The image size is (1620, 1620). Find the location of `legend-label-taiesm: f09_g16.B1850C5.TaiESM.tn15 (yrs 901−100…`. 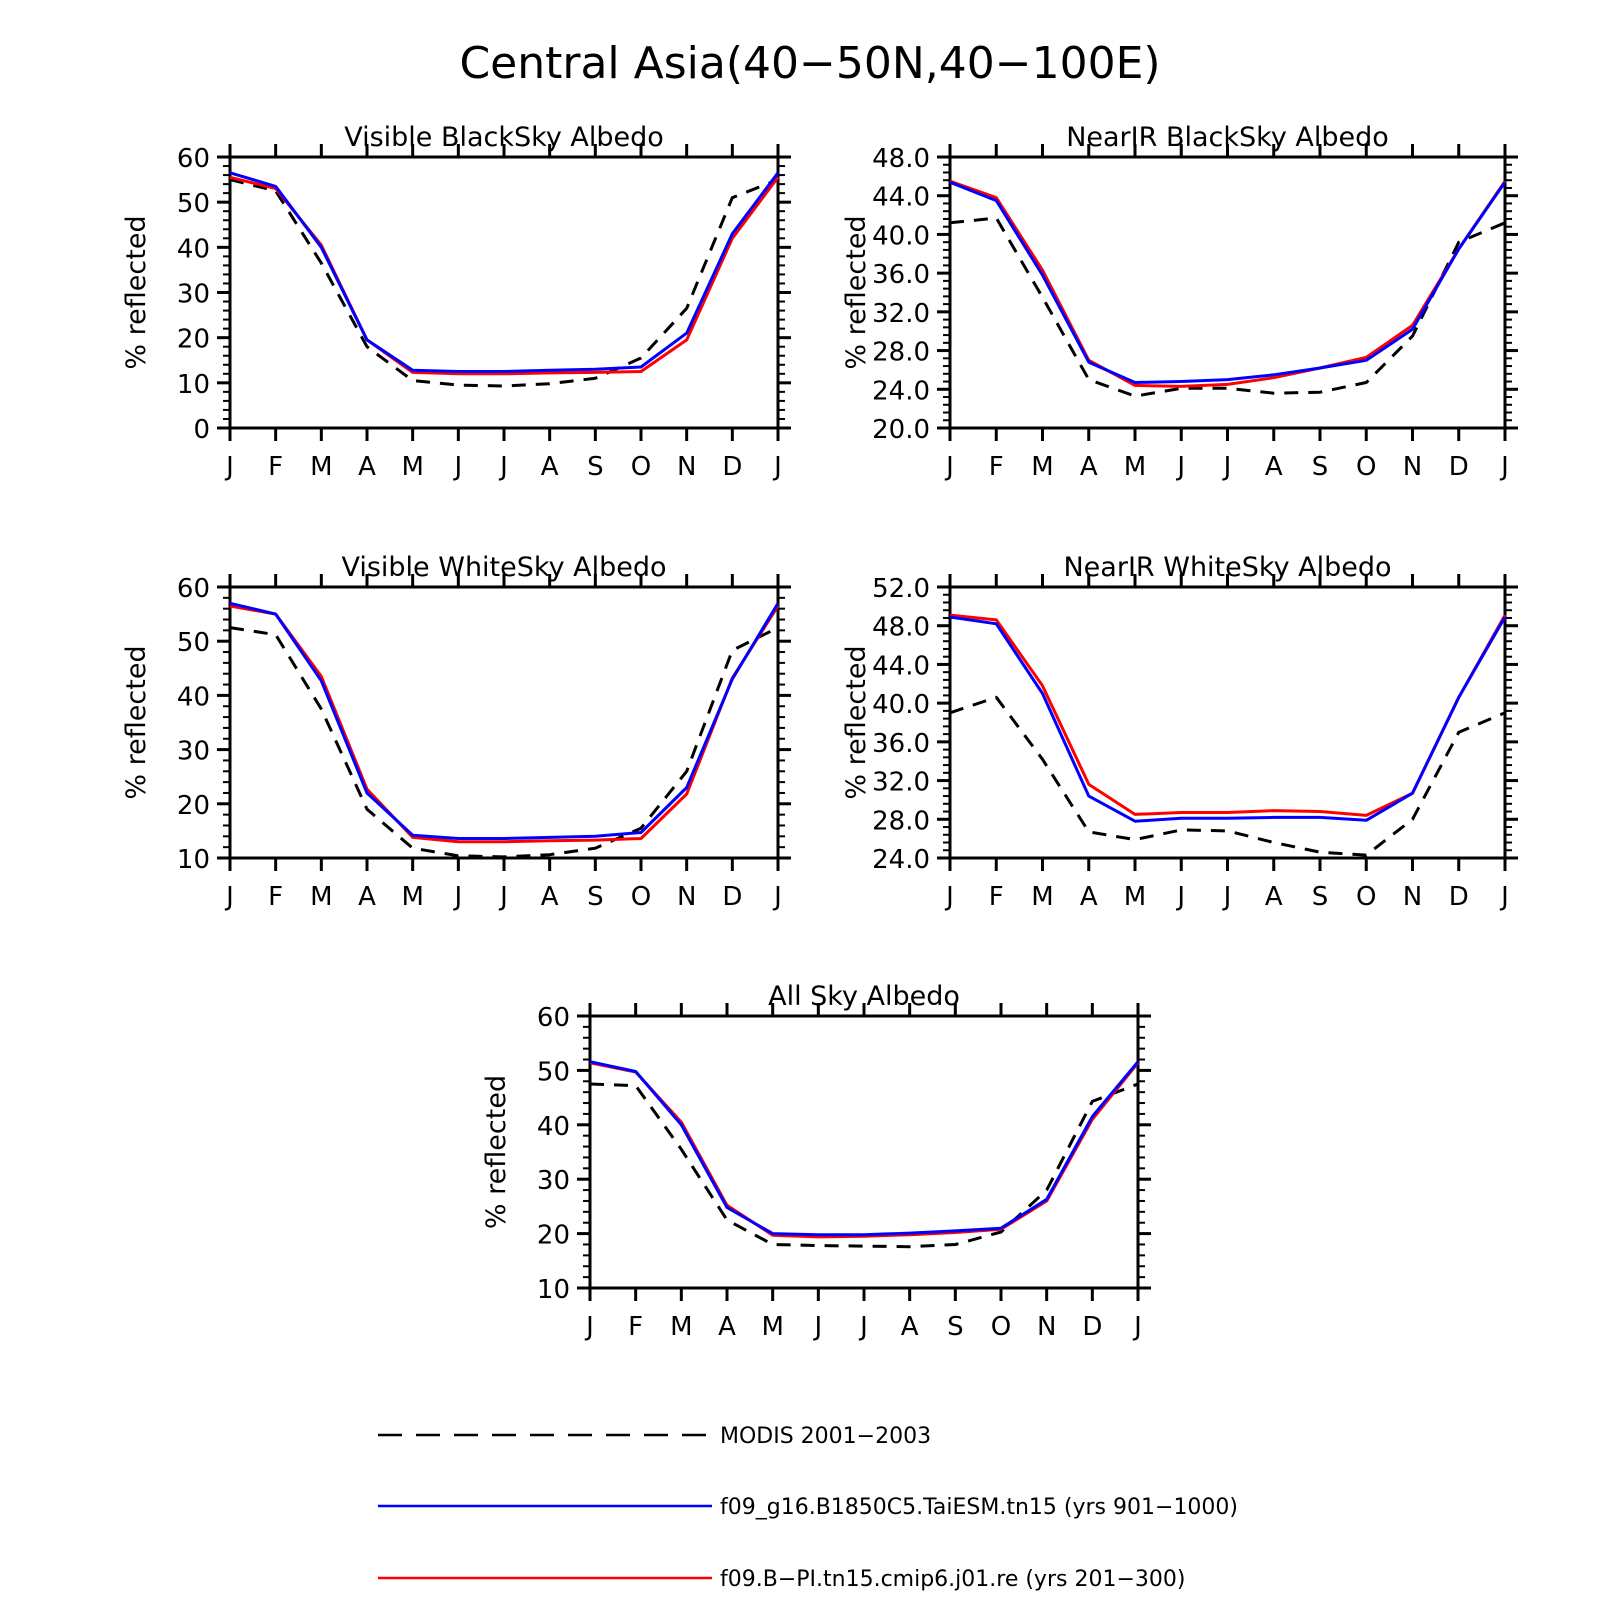

legend-label-taiesm: f09_g16.B1850C5.TaiESM.tn15 (yrs 901−100… is located at coordinates (979, 1507).